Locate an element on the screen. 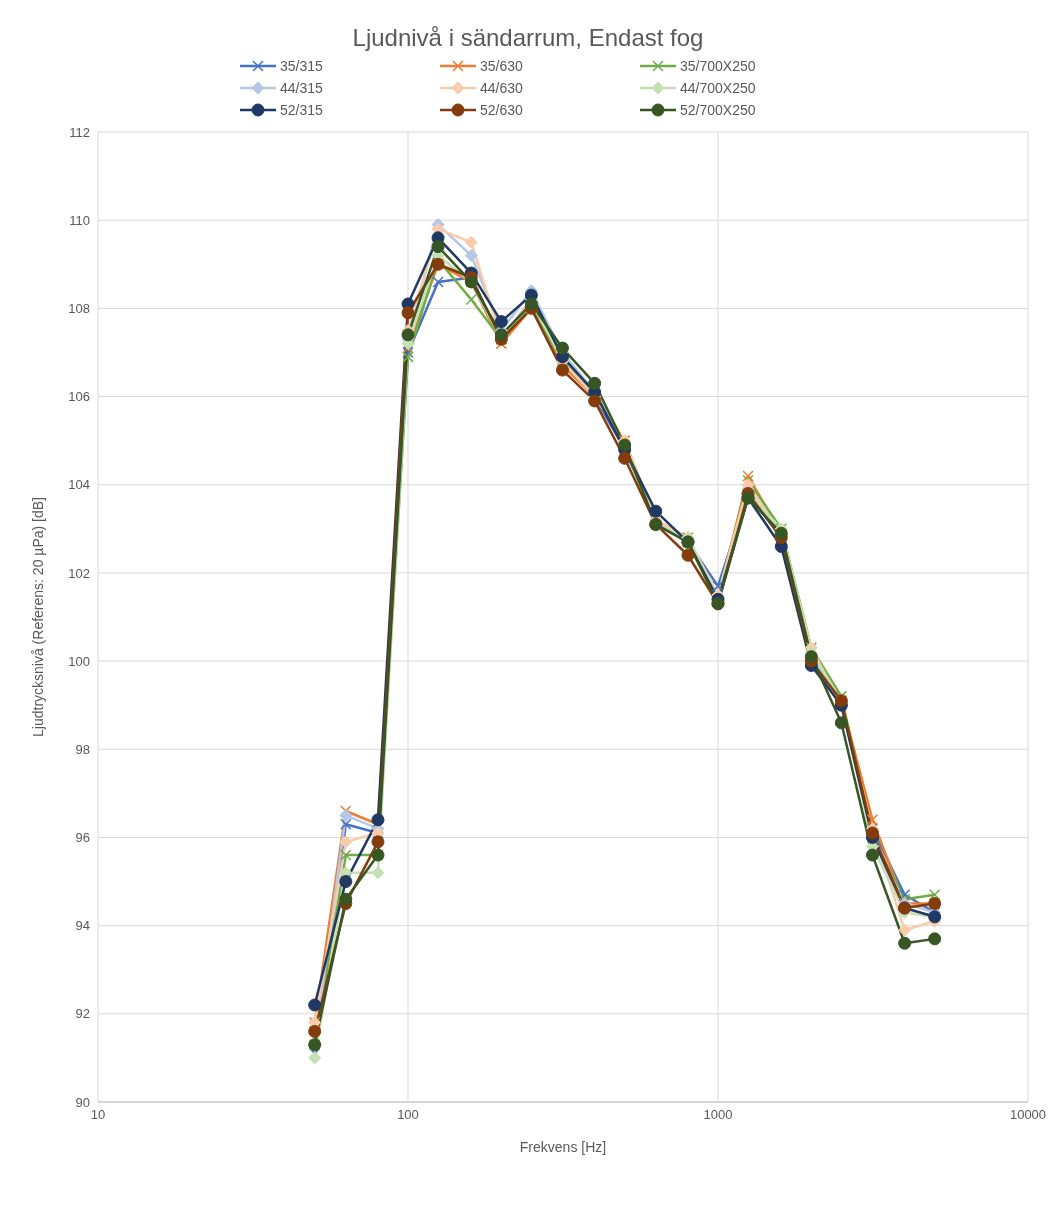 Image resolution: width=1061 pixels, height=1213 pixels. y-tick-label: 108 is located at coordinates (79, 308).